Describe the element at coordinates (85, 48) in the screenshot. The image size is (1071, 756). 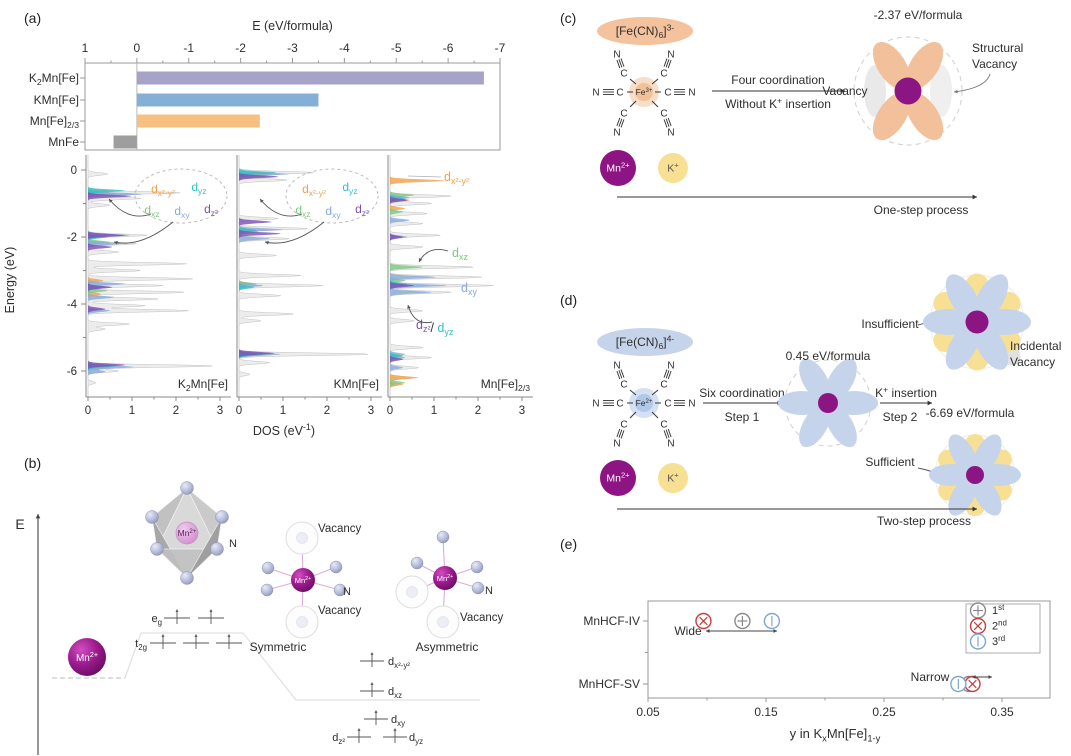
I see `bar-axis-tick: 1` at that location.